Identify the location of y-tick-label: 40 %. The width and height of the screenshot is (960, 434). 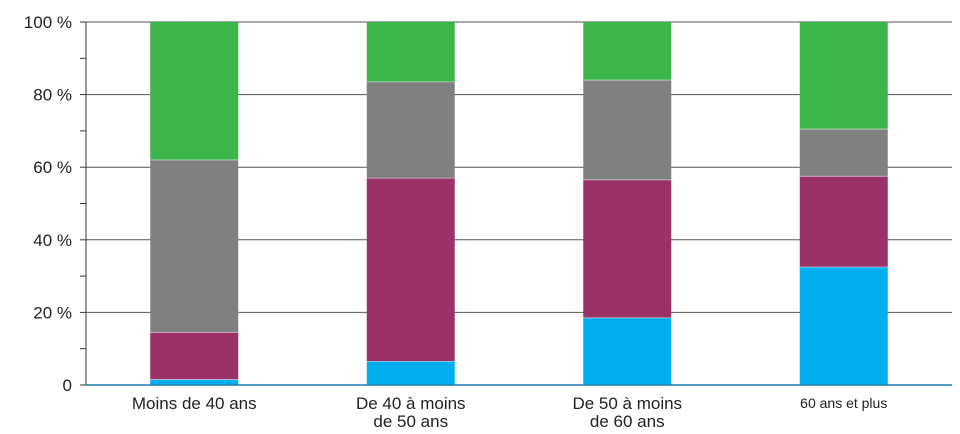
(52, 240).